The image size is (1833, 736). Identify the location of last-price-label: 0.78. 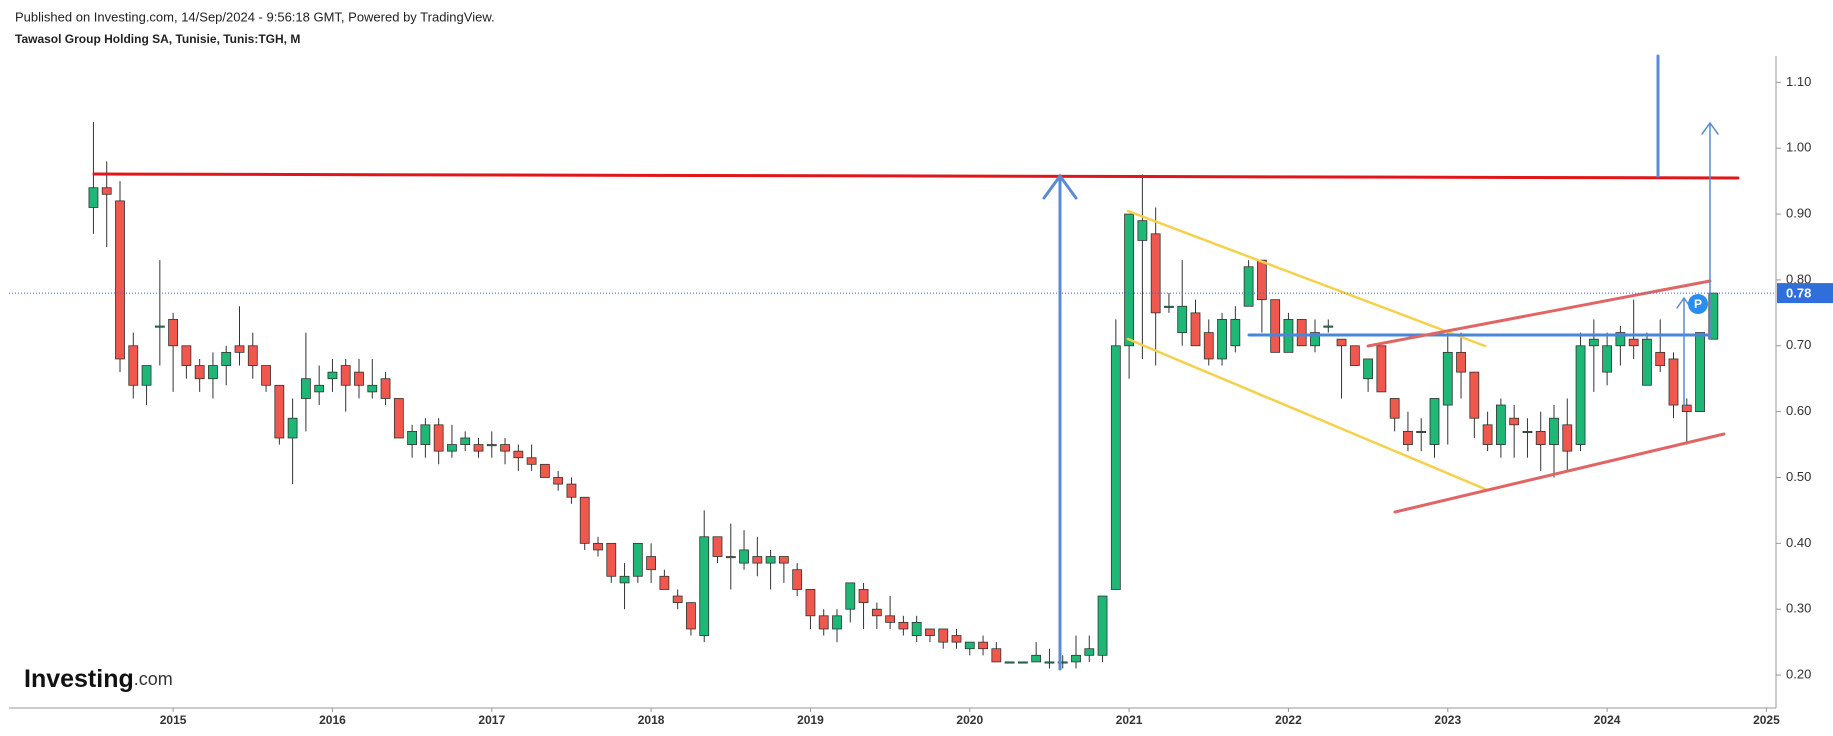
(1798, 293).